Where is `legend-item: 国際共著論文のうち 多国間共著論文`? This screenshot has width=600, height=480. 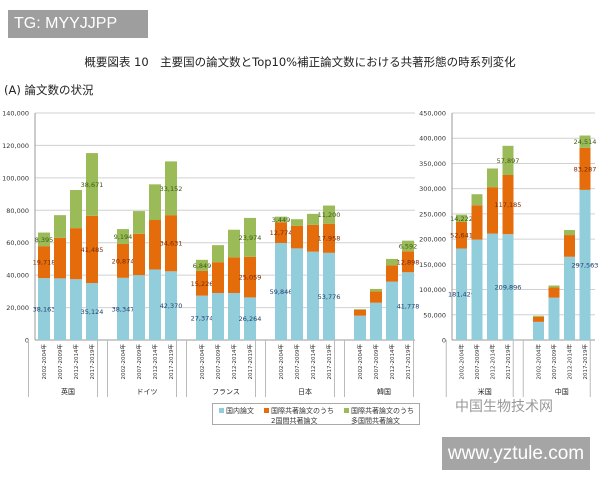
legend-item: 国際共著論文のうち 多国間共著論文 is located at coordinates (379, 415).